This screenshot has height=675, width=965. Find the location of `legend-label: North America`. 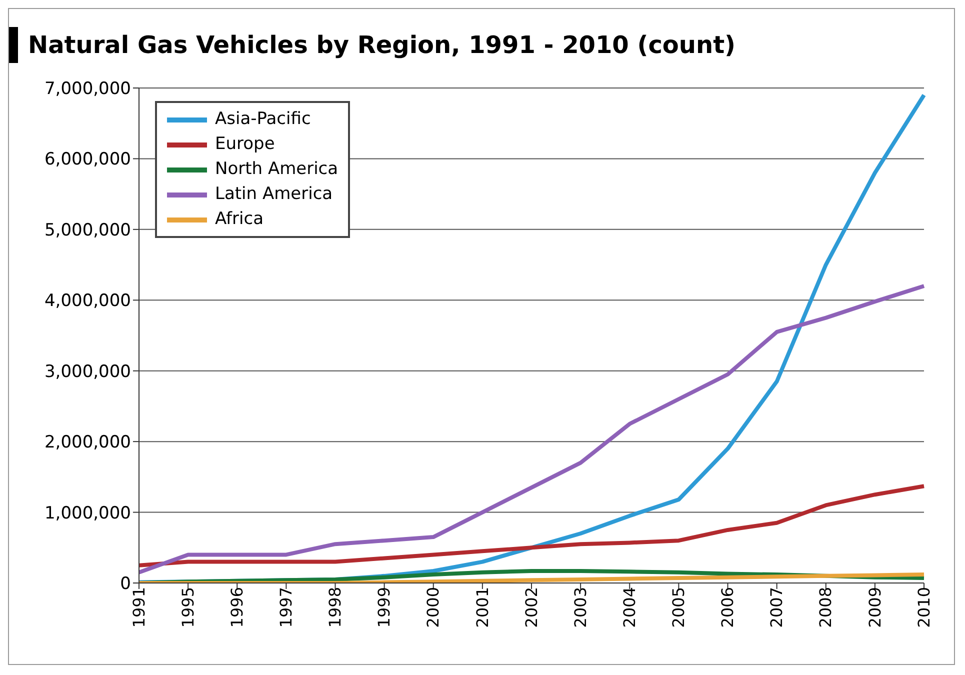

legend-label: North America is located at coordinates (276, 169).